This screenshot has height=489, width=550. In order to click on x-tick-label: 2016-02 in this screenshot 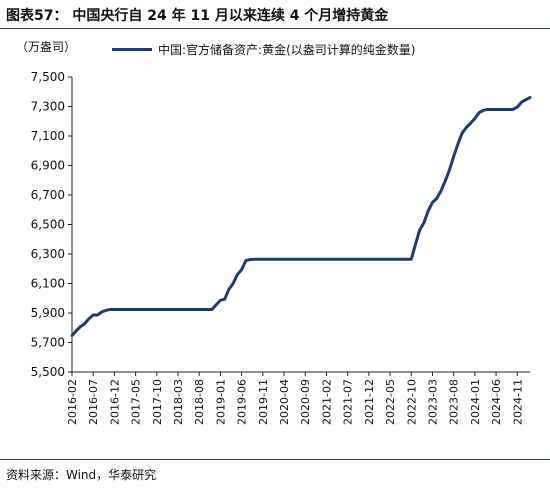, I will do `click(72, 402)`.